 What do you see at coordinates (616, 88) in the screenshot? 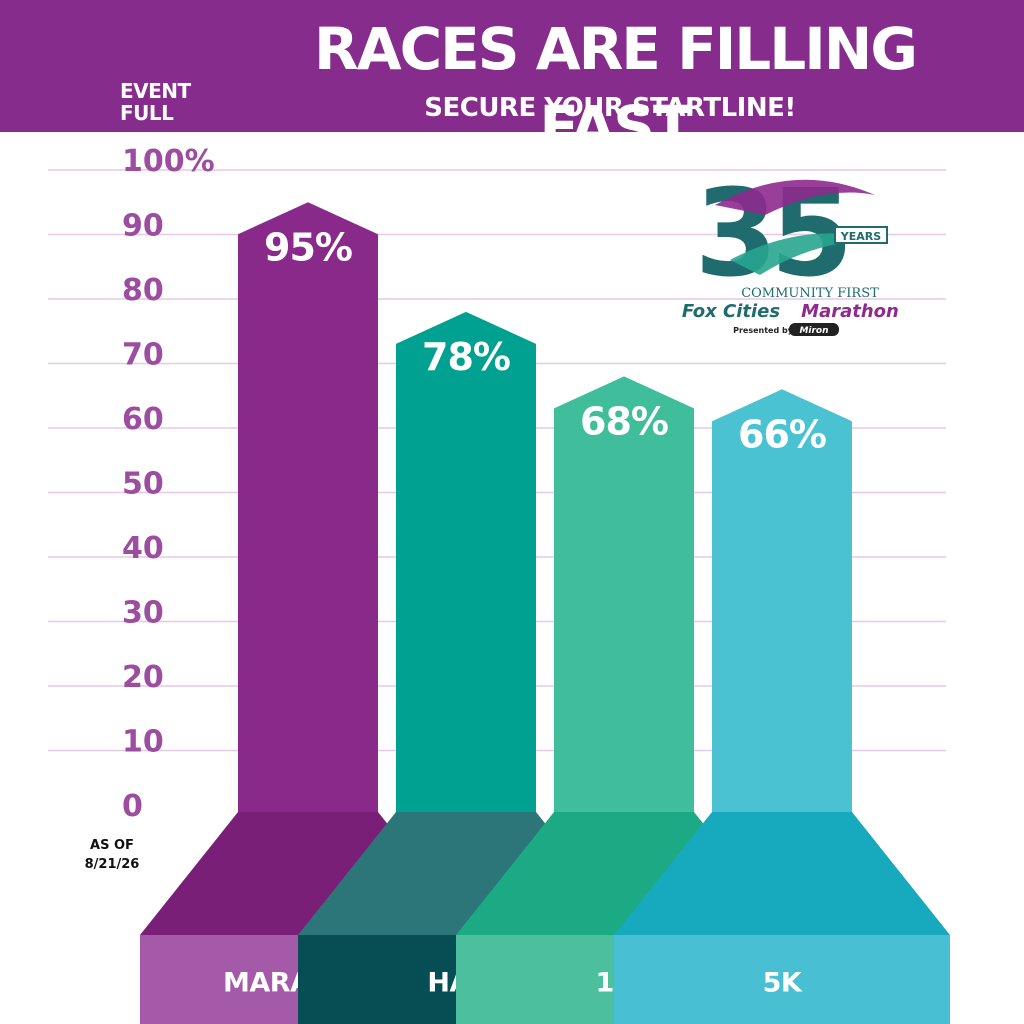
I see `page-title: RACES ARE FILLING FAST` at bounding box center [616, 88].